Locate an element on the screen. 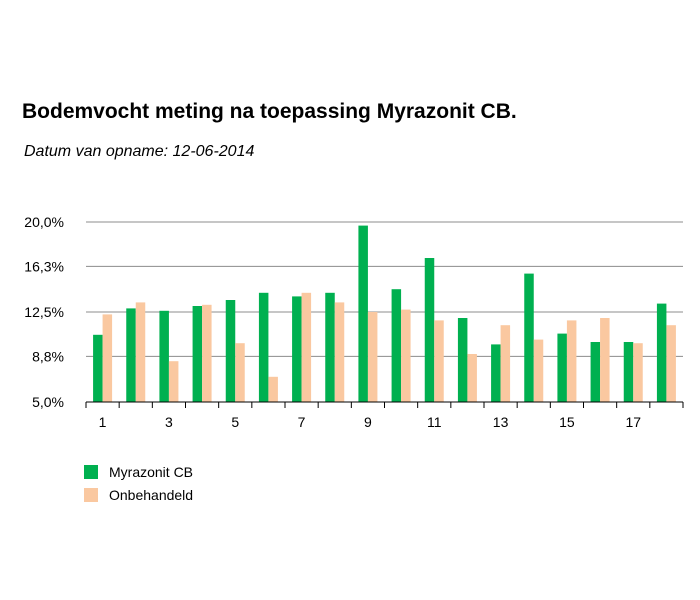  x-tick-label: 1 is located at coordinates (103, 422).